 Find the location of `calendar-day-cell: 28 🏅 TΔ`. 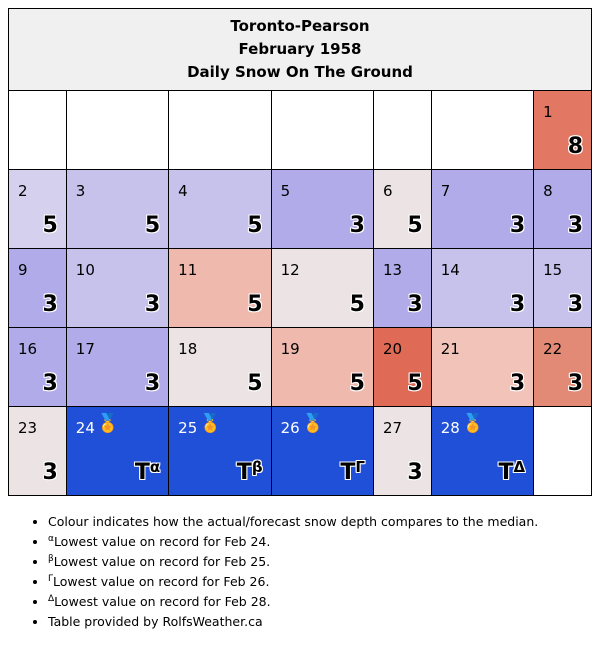

calendar-day-cell: 28 🏅 TΔ is located at coordinates (482, 451).